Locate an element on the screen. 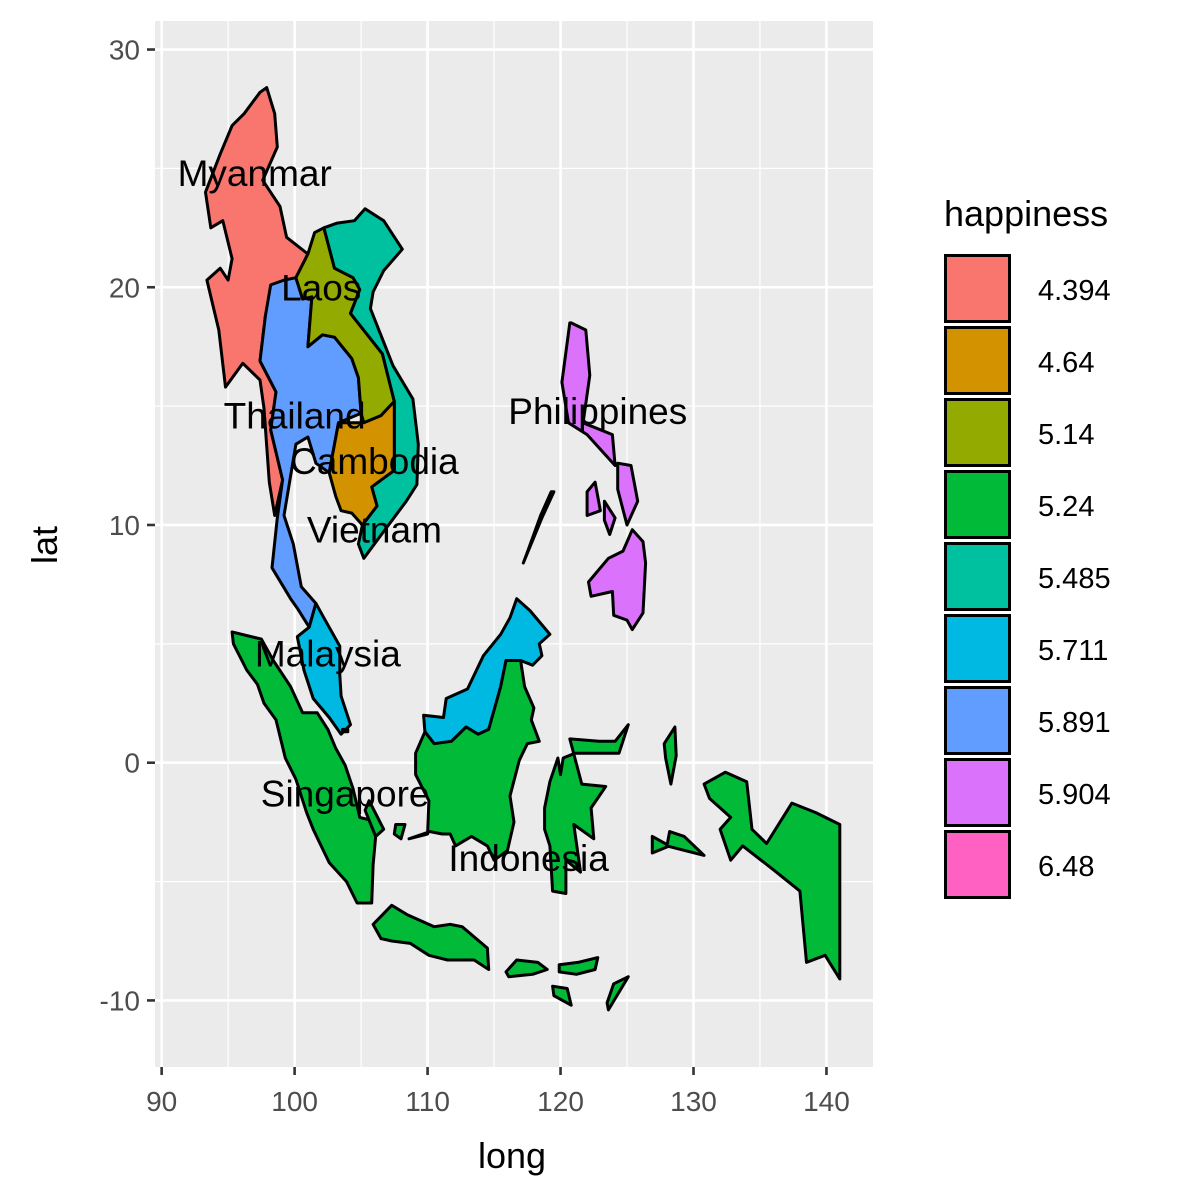 This screenshot has width=1200, height=1200. region-malaysia is located at coordinates (323, 668).